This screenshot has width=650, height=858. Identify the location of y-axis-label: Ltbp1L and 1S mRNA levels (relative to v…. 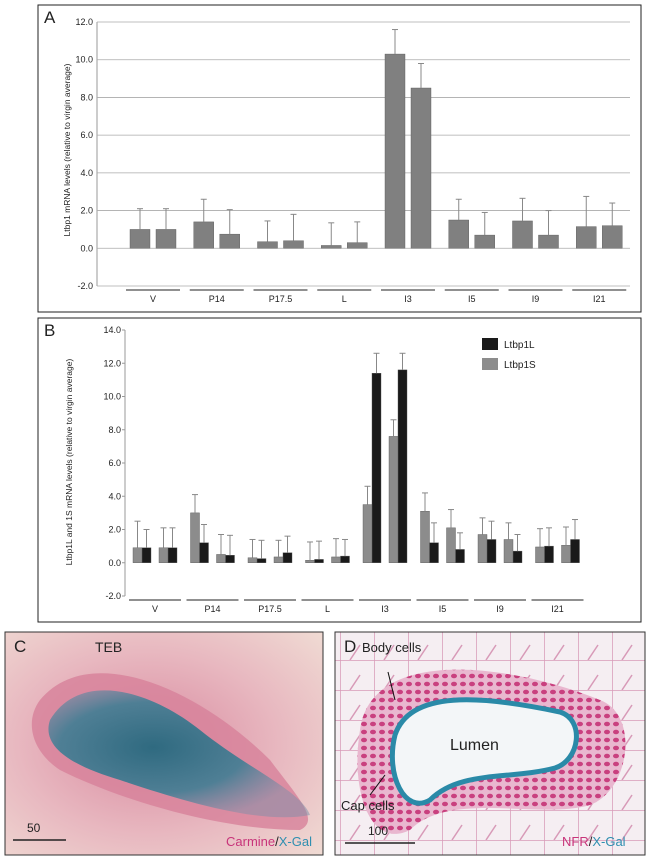
(69, 462).